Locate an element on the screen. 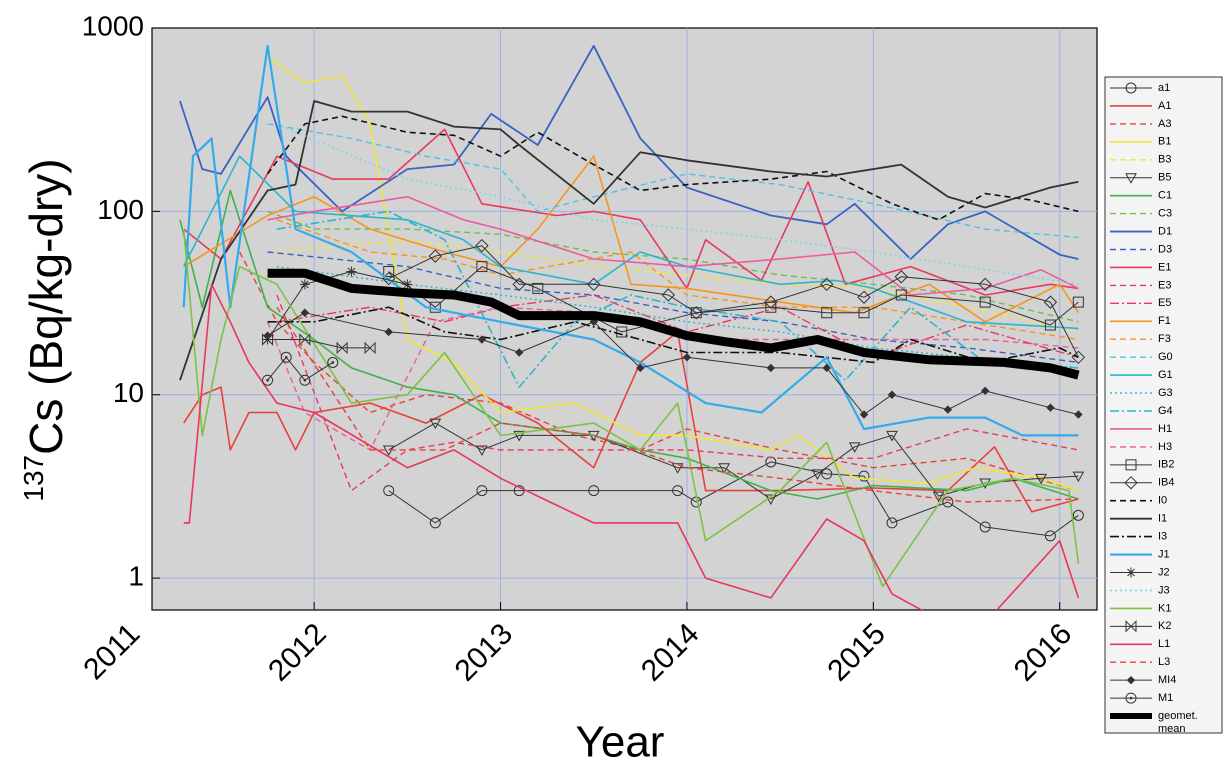  legend-label: D3 is located at coordinates (1165, 249).